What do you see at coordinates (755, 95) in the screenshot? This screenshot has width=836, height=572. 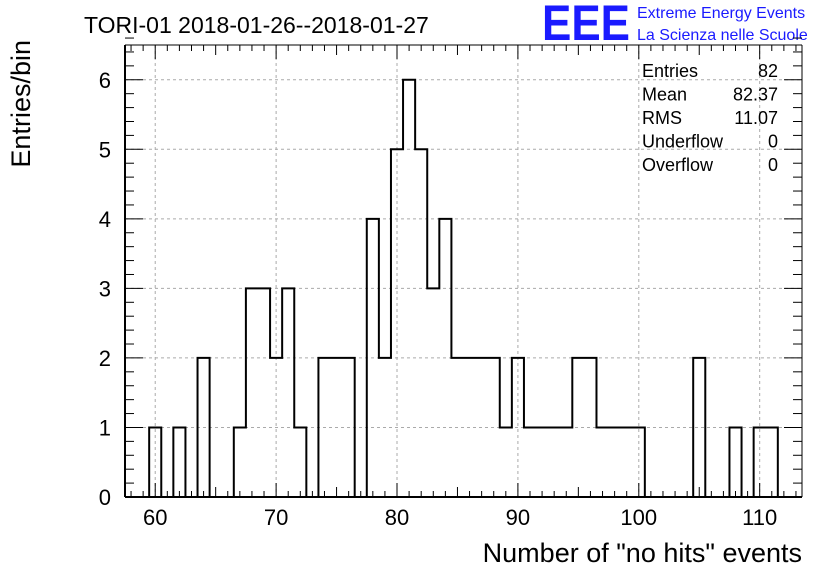 I see `stats-value: 82.37` at bounding box center [755, 95].